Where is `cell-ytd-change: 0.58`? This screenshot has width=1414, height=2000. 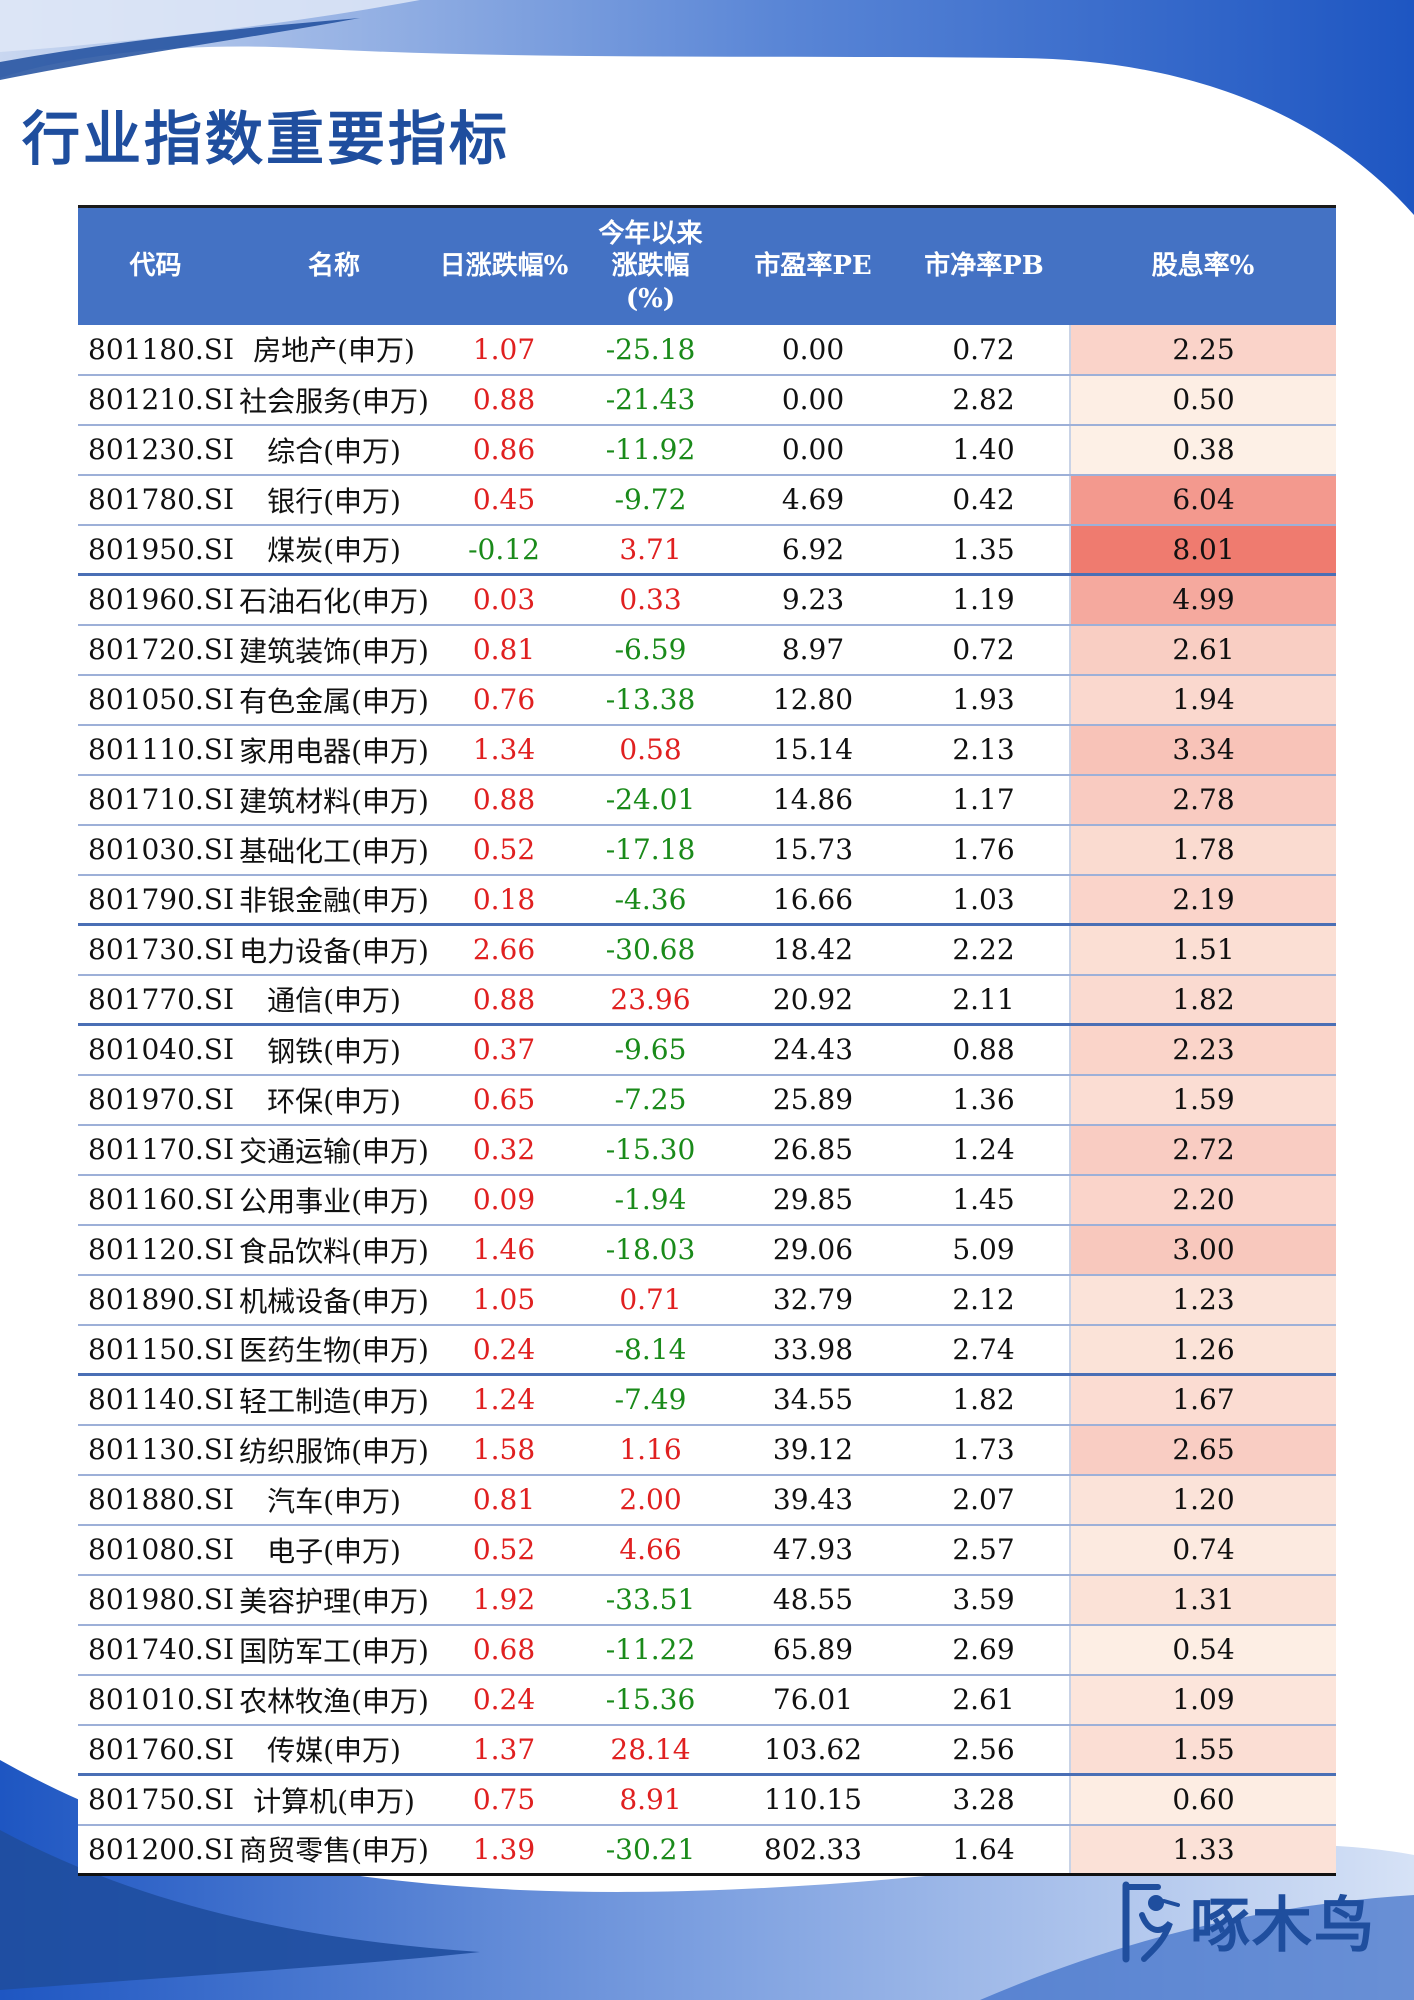
cell-ytd-change: 0.58 is located at coordinates (650, 750).